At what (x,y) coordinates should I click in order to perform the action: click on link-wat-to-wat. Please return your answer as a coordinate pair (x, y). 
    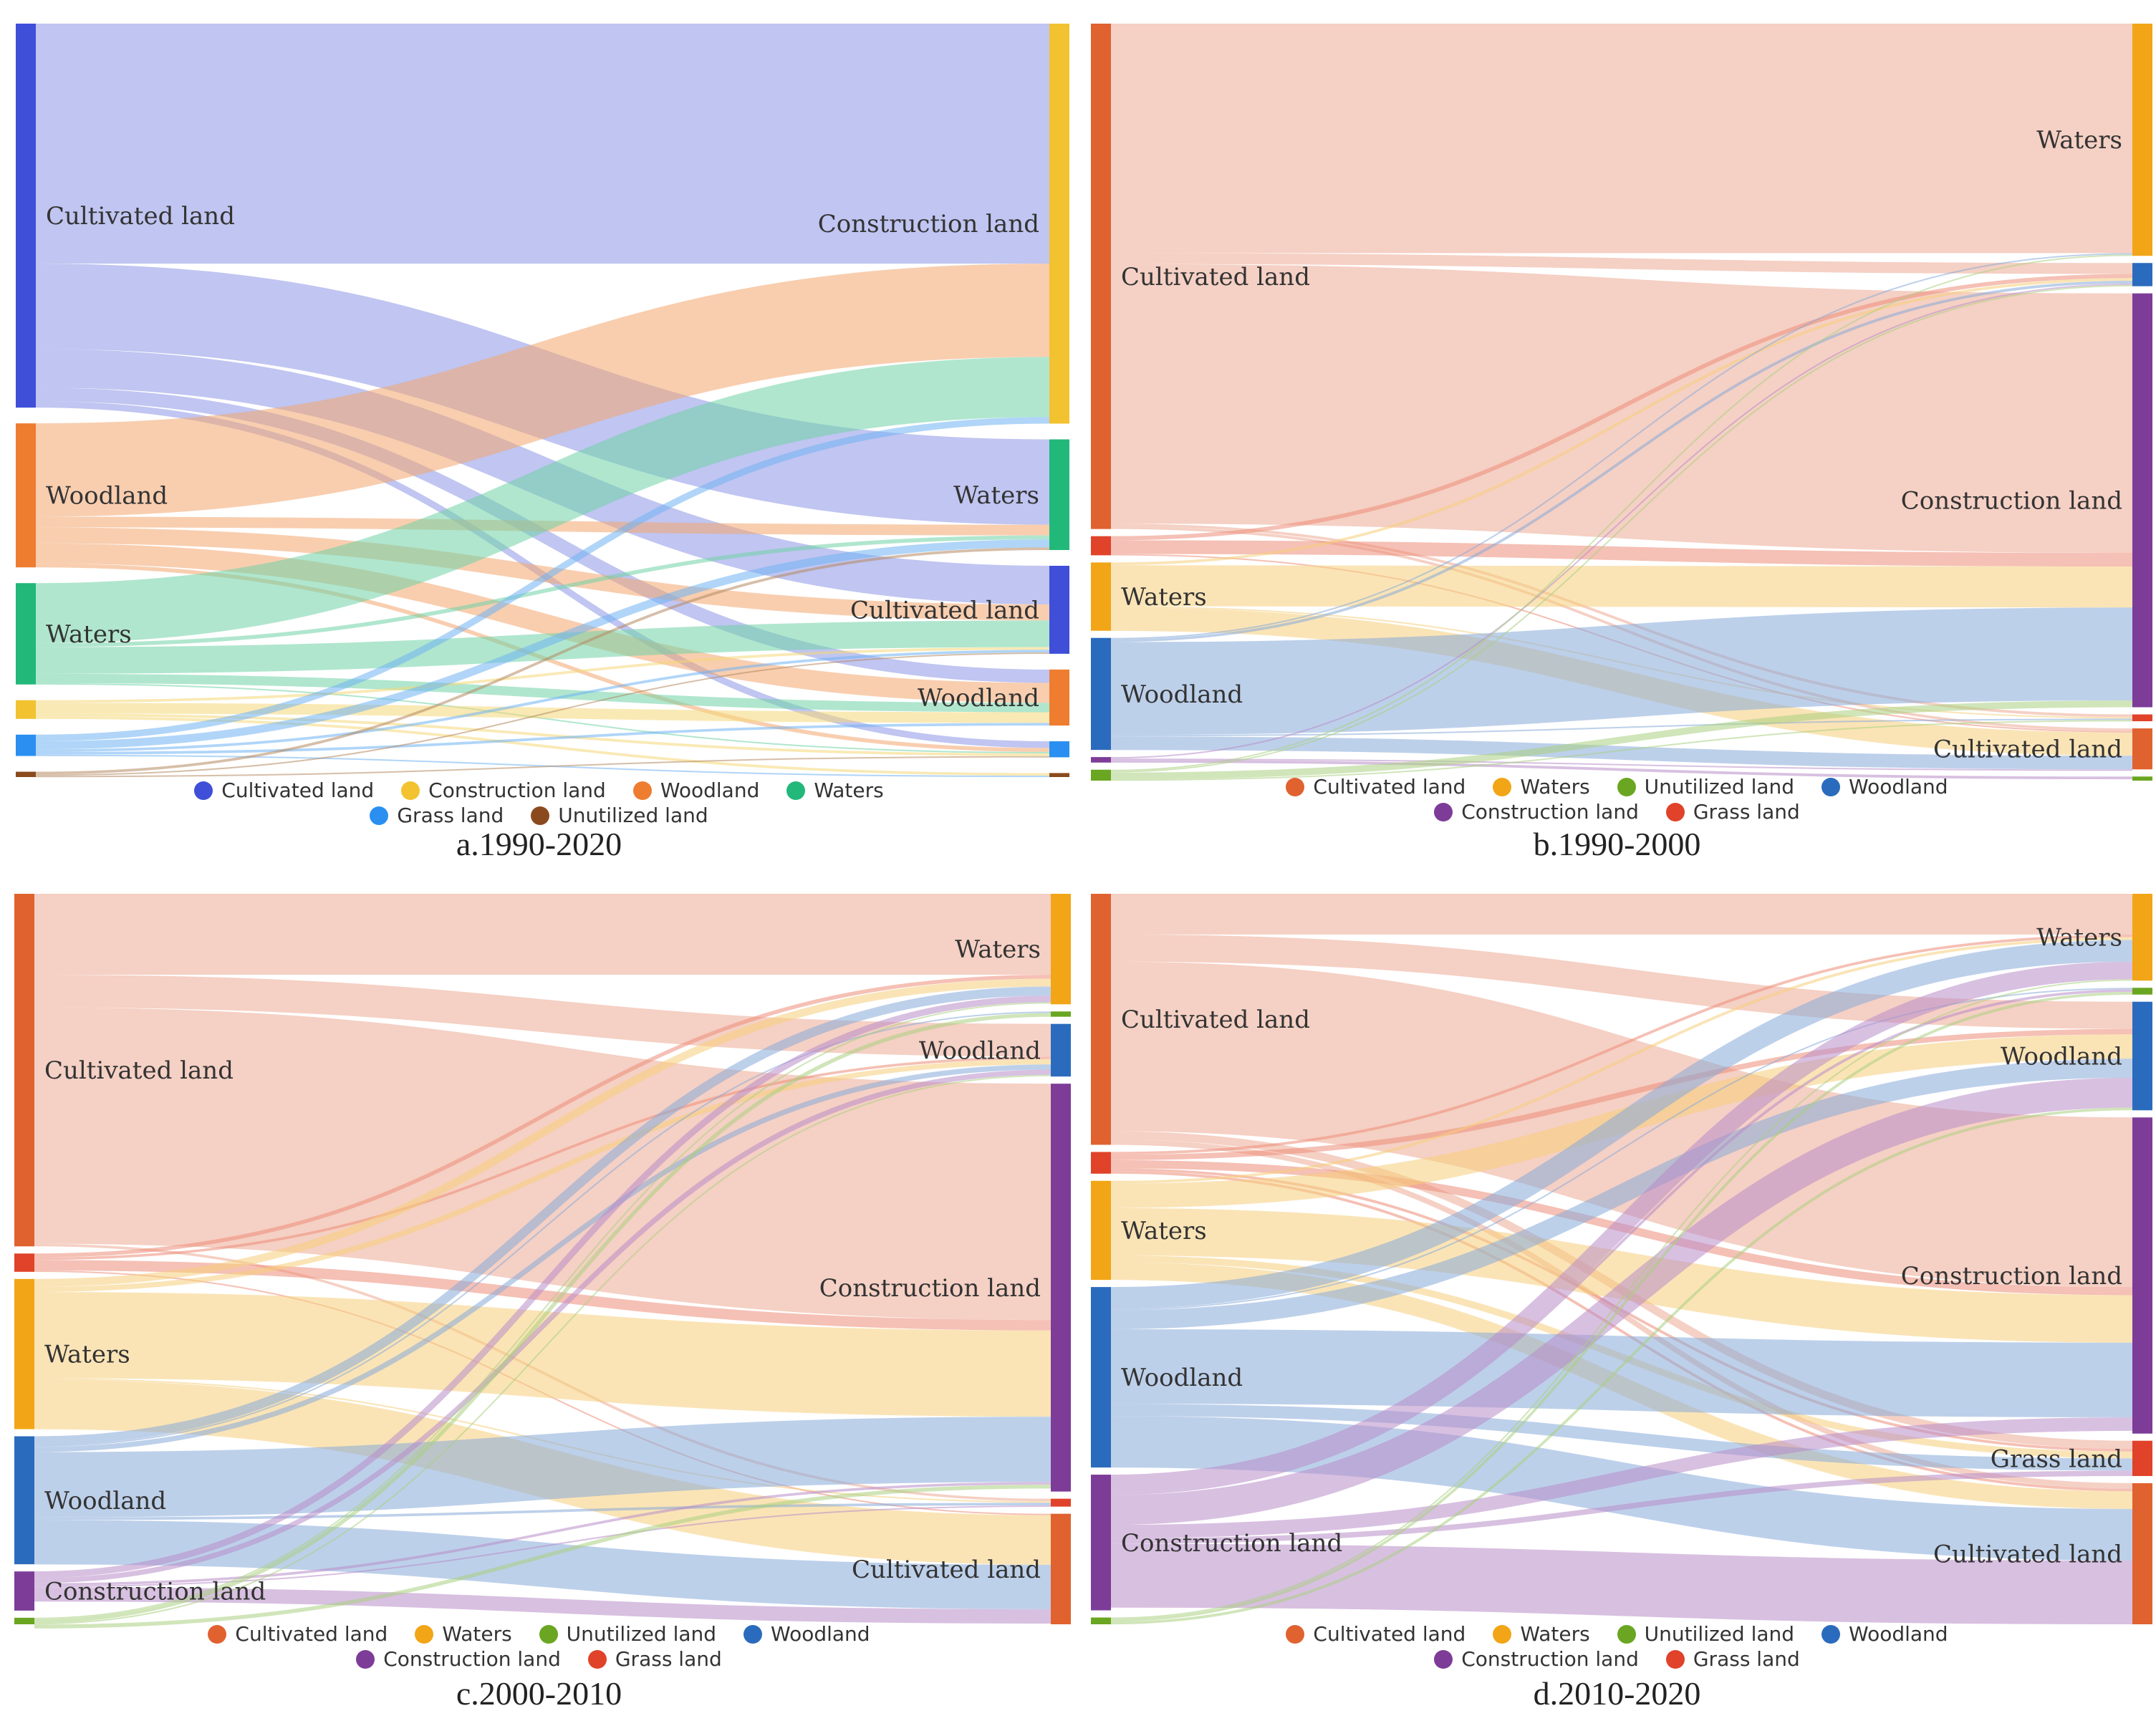
    Looking at the image, I should click on (1621, 1060).